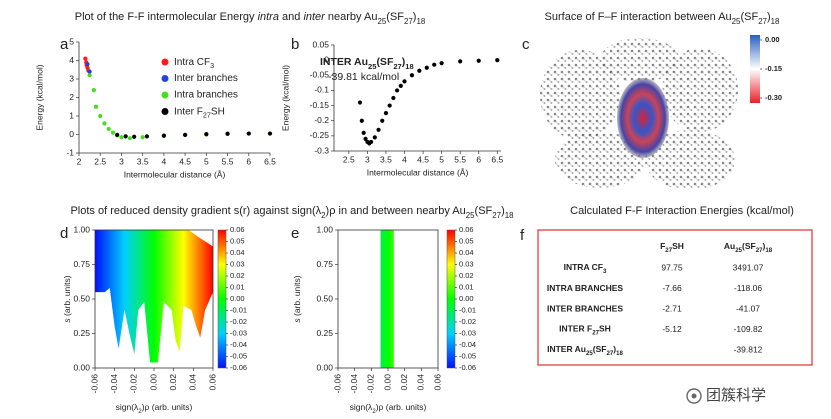 This screenshot has width=831, height=419. What do you see at coordinates (64, 44) in the screenshot?
I see `panel-label: a` at bounding box center [64, 44].